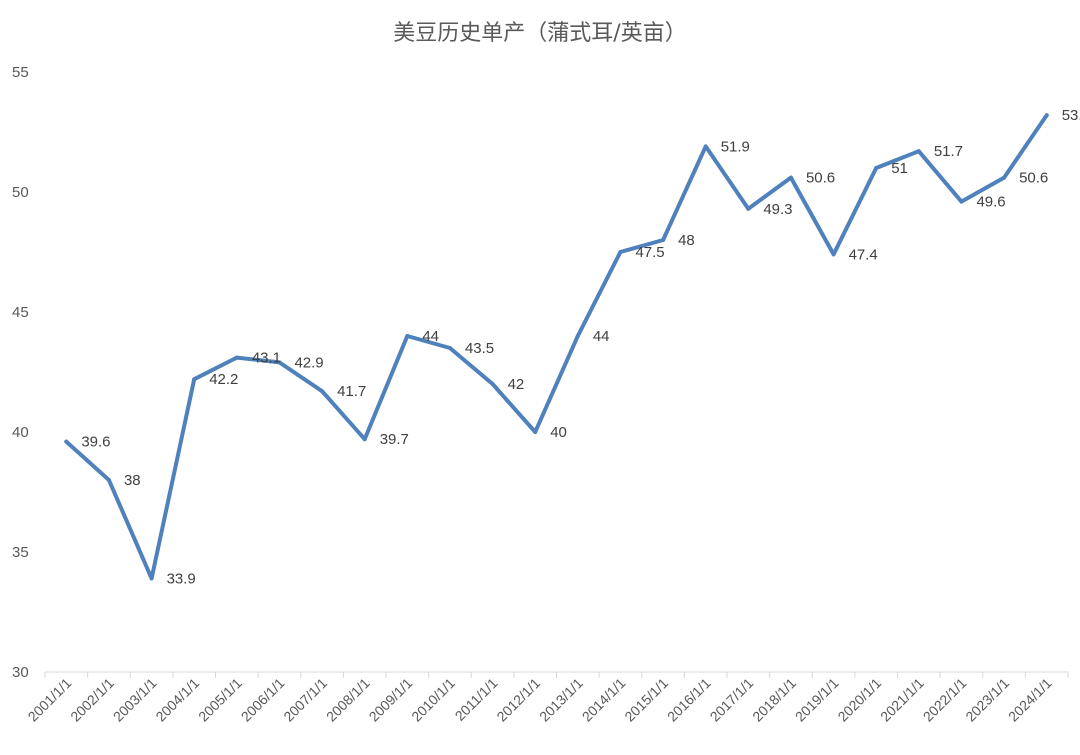  I want to click on data-label: 51.9, so click(735, 146).